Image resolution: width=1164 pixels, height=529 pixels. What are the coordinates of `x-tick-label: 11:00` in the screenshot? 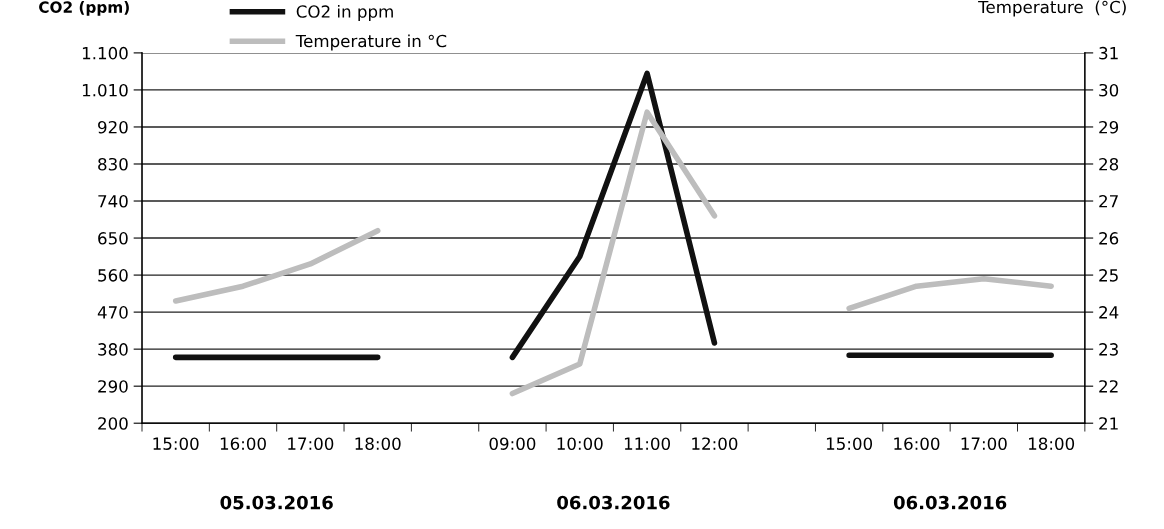 It's located at (647, 443).